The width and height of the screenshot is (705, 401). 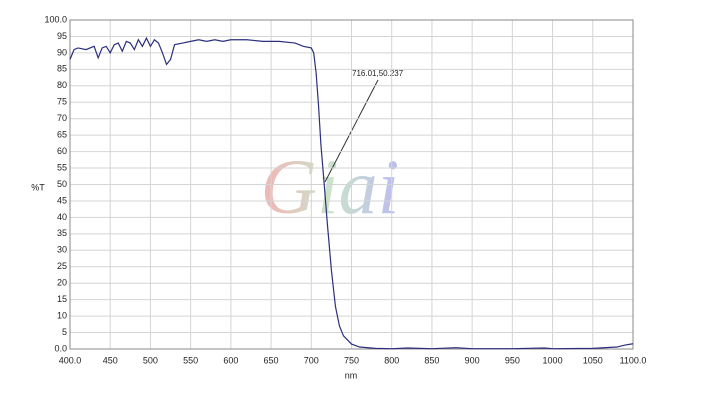 I want to click on x-tick-label: 900, so click(x=472, y=360).